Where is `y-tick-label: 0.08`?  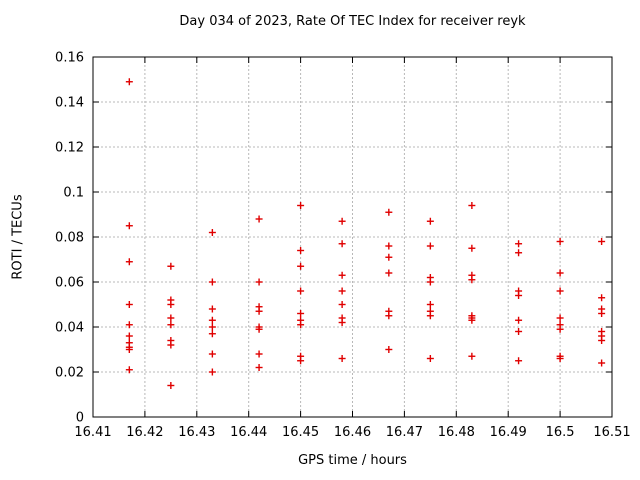
y-tick-label: 0.08 is located at coordinates (69, 238).